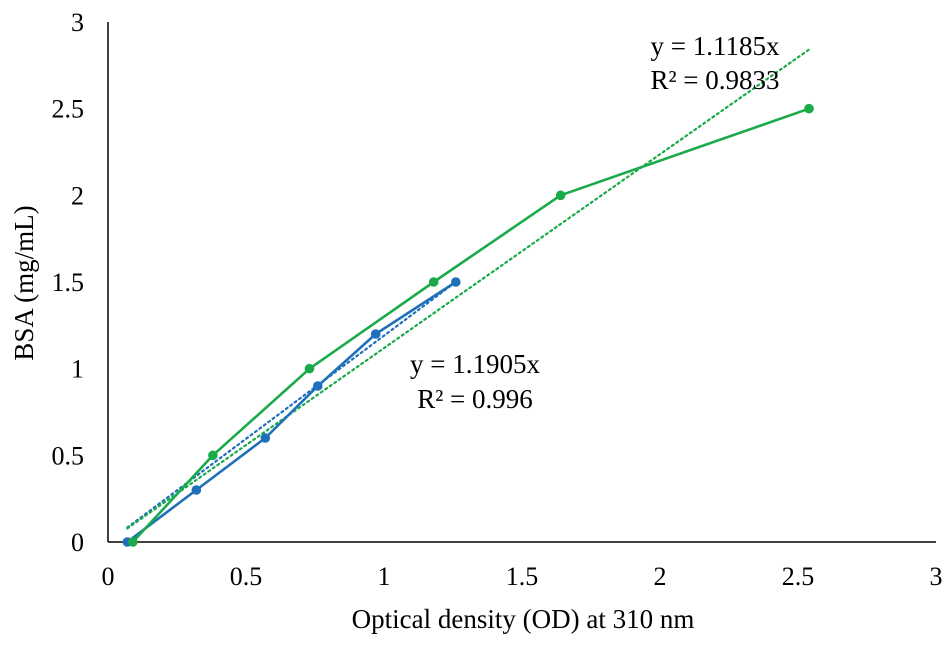  I want to click on x-tick-label: 1.5, so click(522, 576).